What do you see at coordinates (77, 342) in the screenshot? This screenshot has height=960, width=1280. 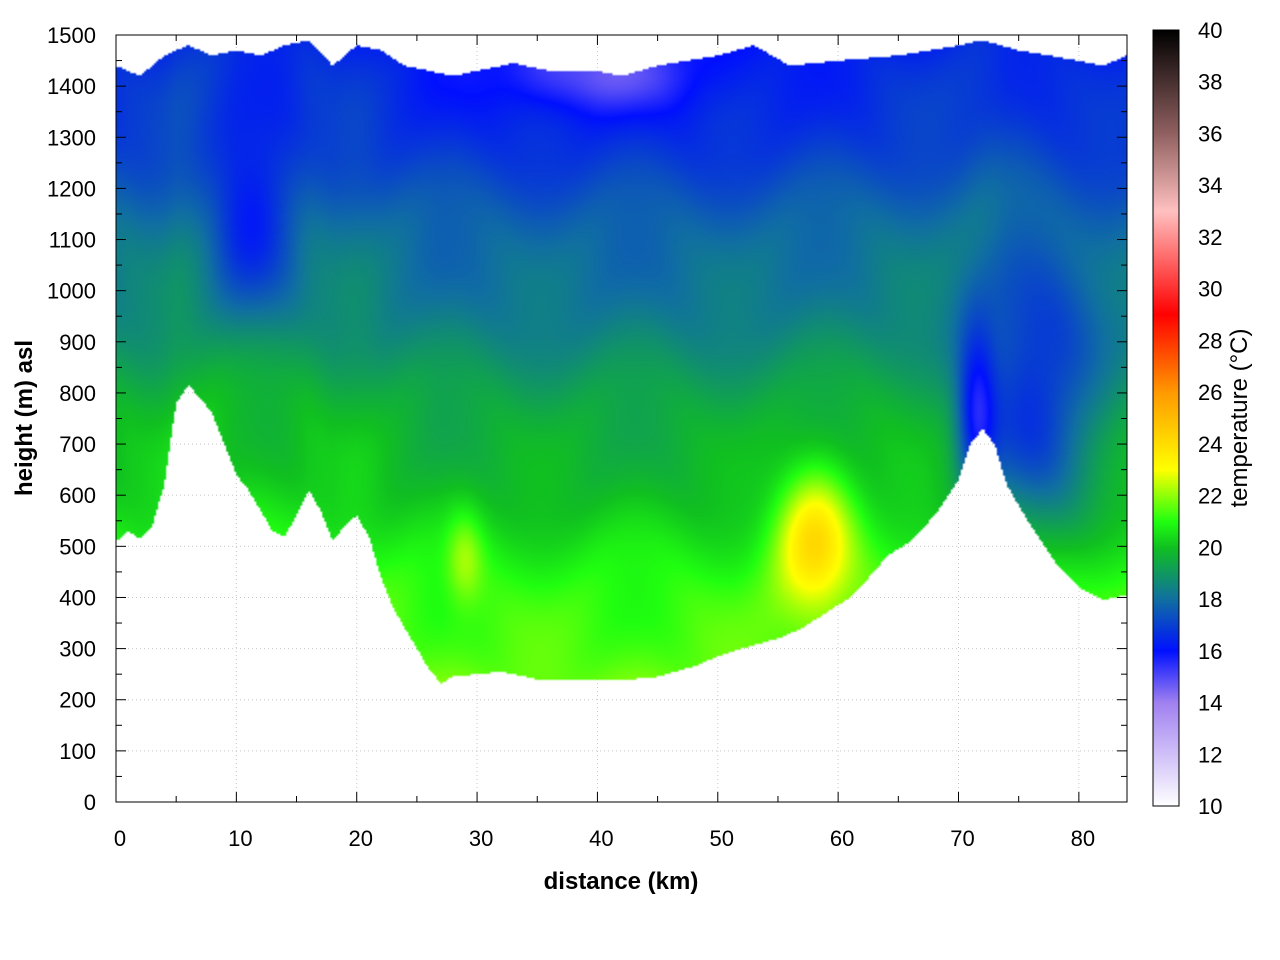 I see `y-tick-label-9: 900` at bounding box center [77, 342].